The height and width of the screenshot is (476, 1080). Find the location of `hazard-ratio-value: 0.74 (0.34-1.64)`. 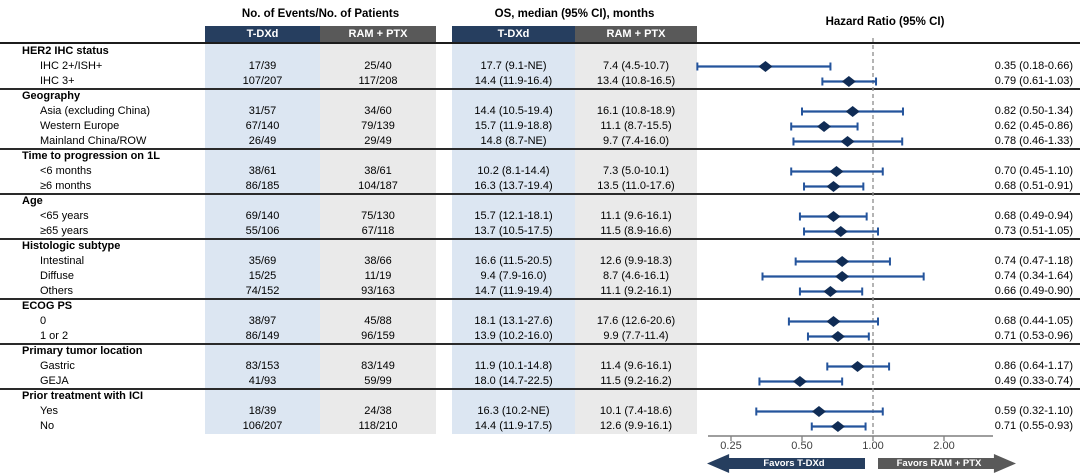

hazard-ratio-value: 0.74 (0.34-1.64) is located at coordinates (1033, 276).